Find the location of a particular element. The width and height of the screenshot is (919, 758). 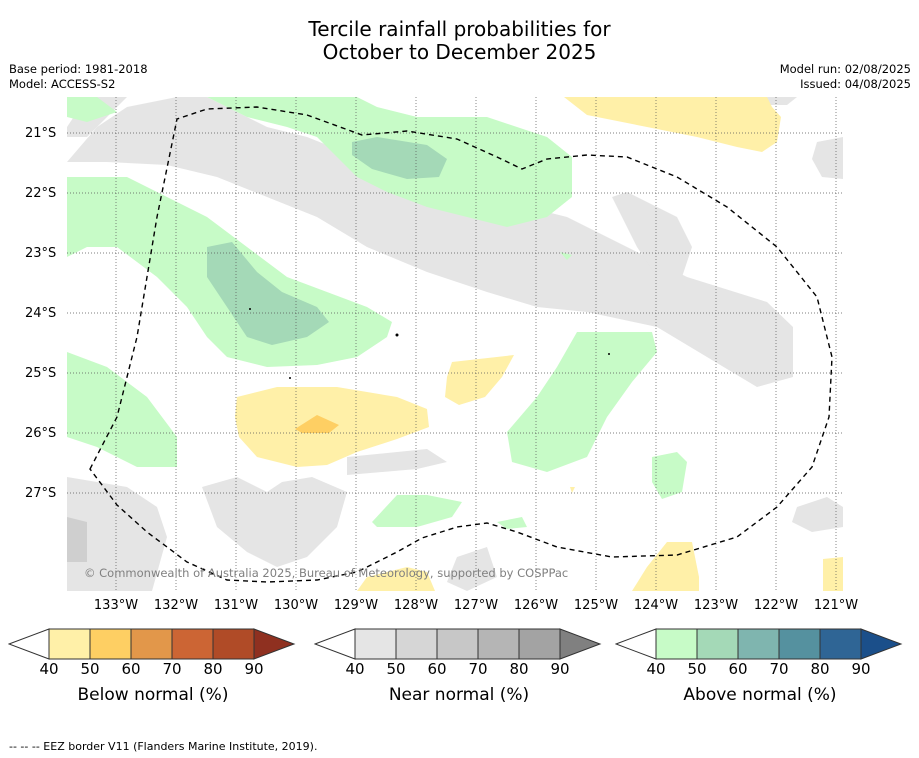

model-text: Model: ACCESS-S2 is located at coordinates (62, 84).